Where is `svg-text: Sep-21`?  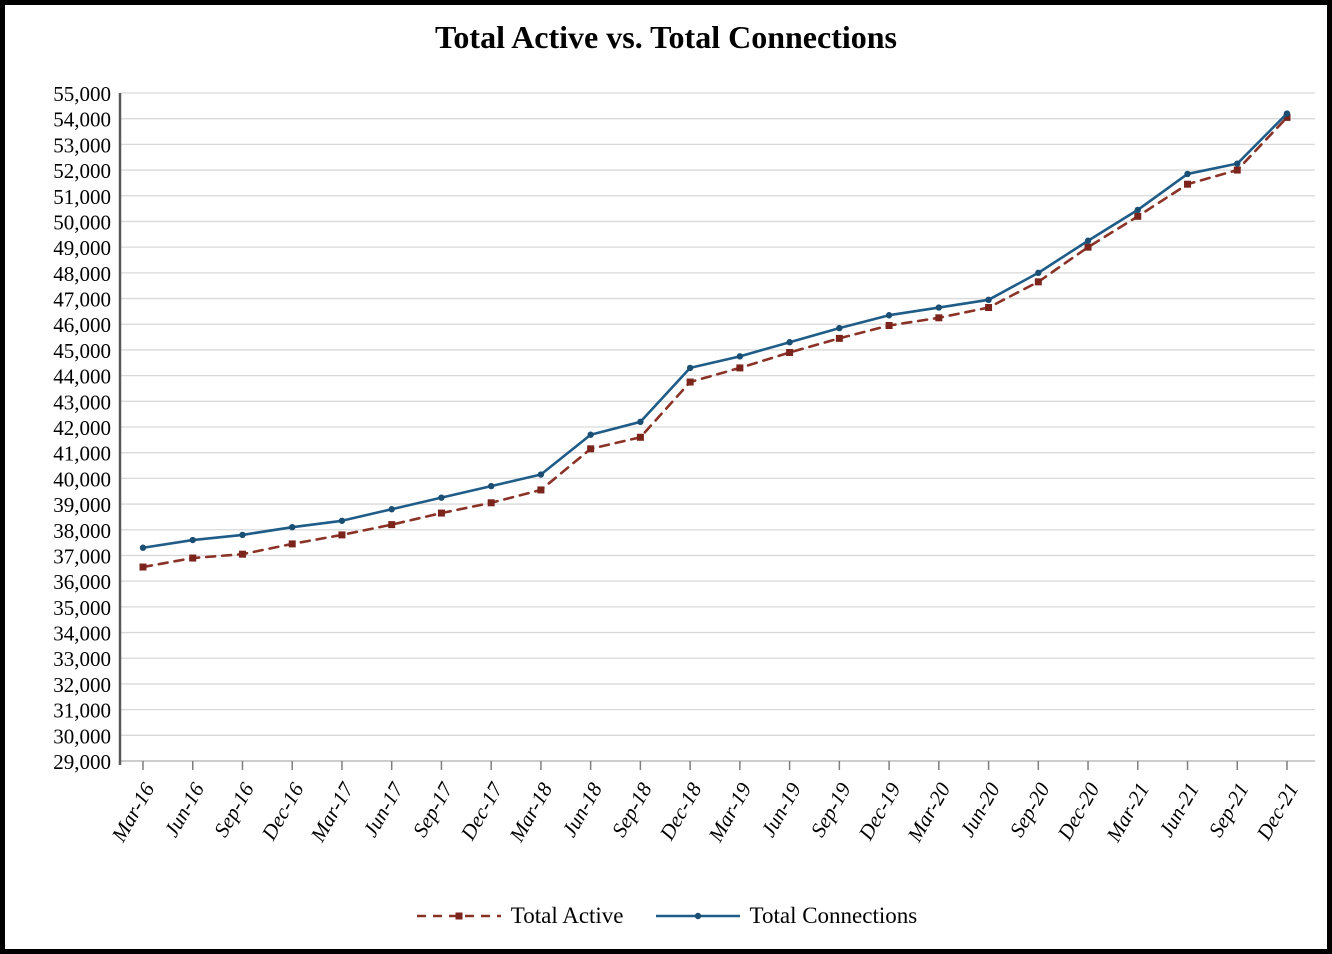
svg-text: Sep-21 is located at coordinates (1229, 810).